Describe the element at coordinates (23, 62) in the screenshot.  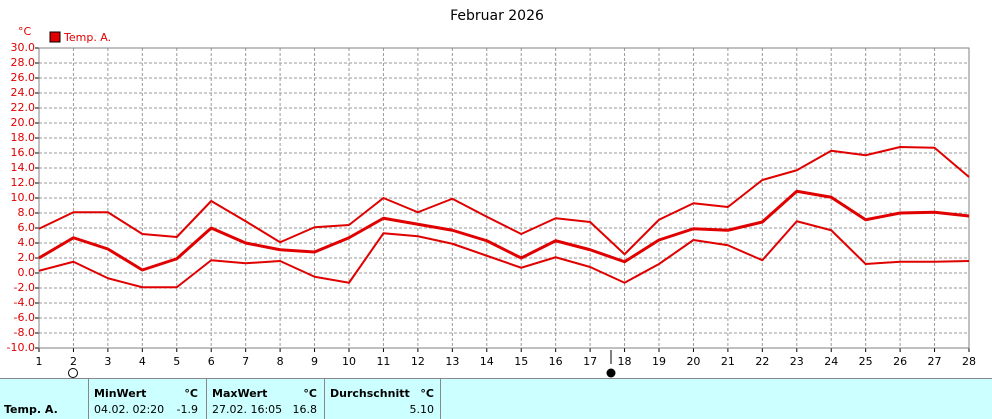
I see `y-tick-label: 28.0` at that location.